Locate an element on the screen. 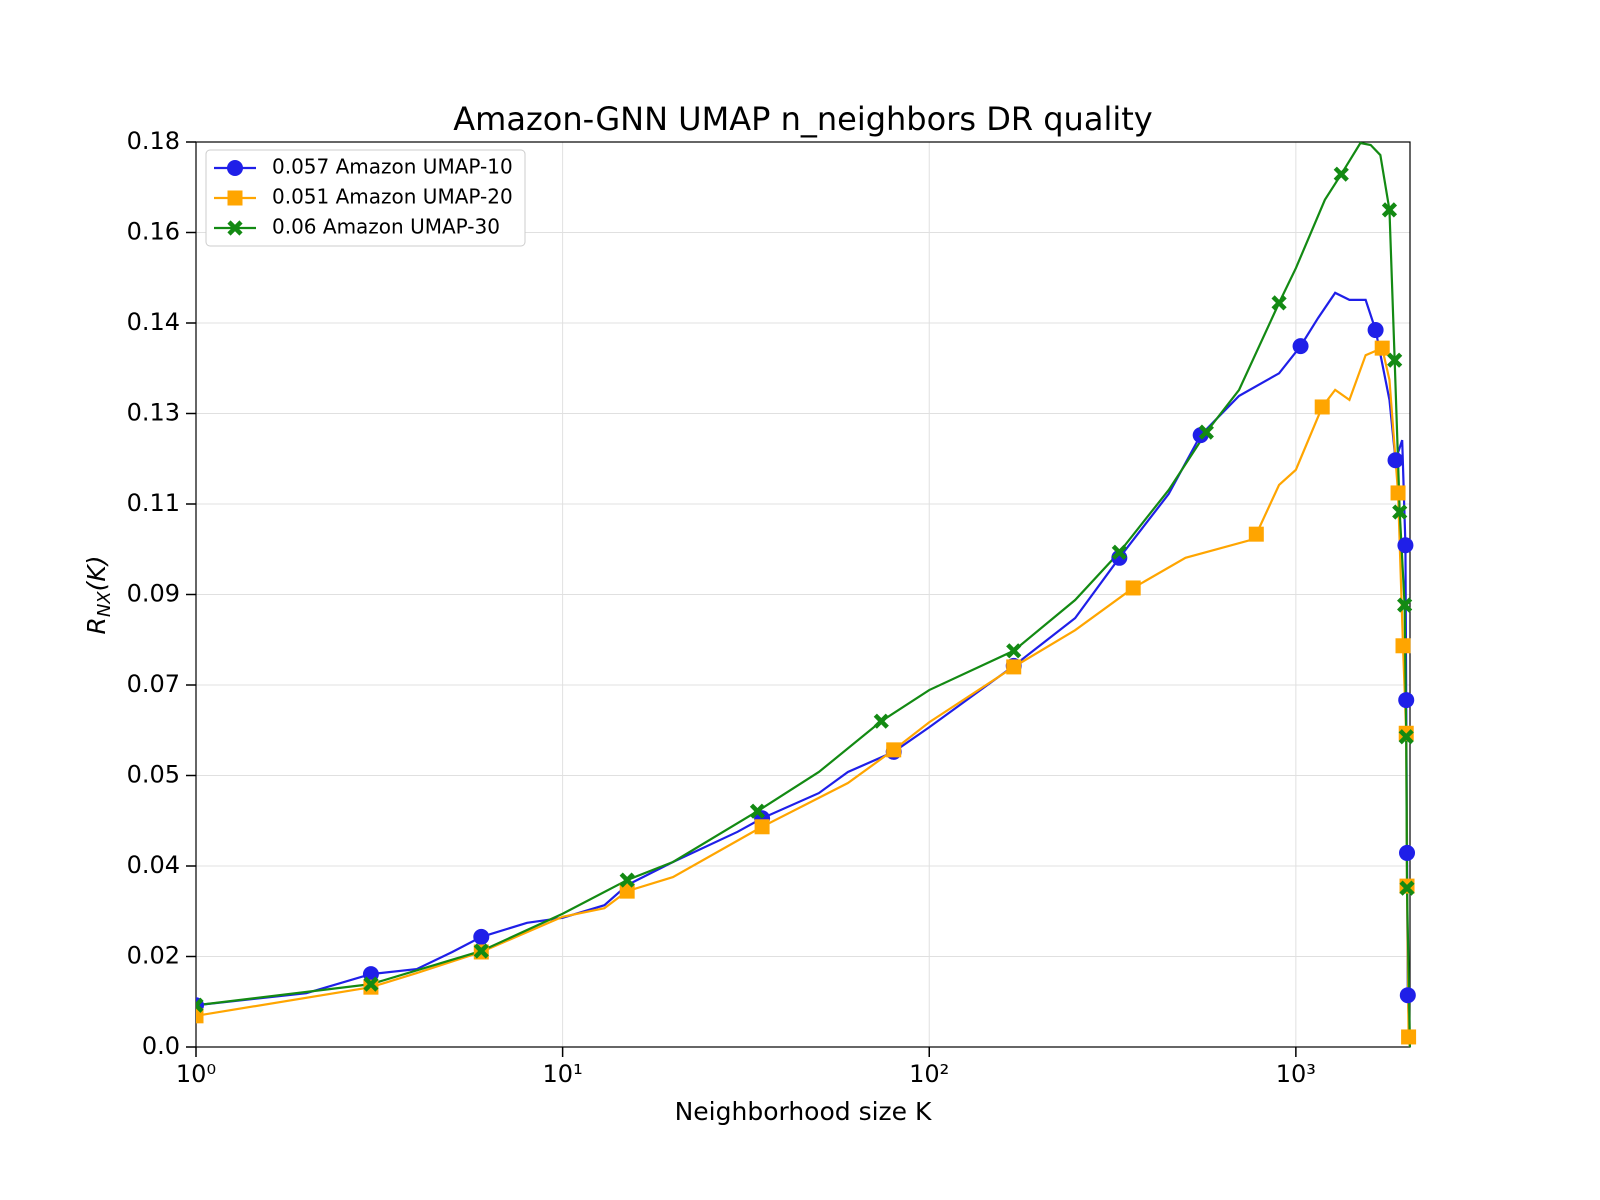 Image resolution: width=1600 pixels, height=1200 pixels. legend-label: 0.051 Amazon UMAP-20 is located at coordinates (392, 197).